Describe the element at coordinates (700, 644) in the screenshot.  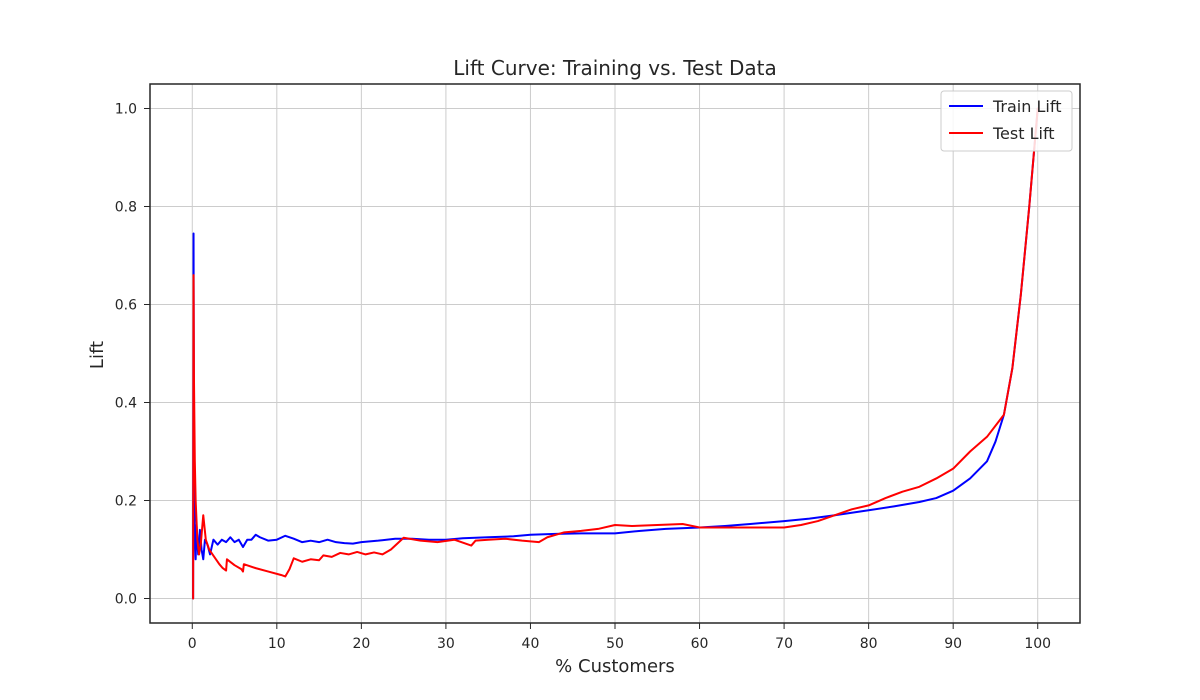
I see `x-tick-label: 60` at that location.